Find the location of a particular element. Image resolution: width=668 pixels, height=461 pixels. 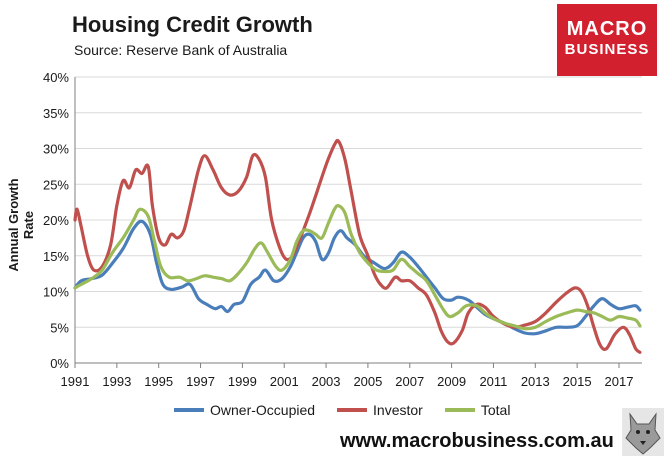

legend-label-owner-occupied: Owner-Occupied is located at coordinates (263, 410).